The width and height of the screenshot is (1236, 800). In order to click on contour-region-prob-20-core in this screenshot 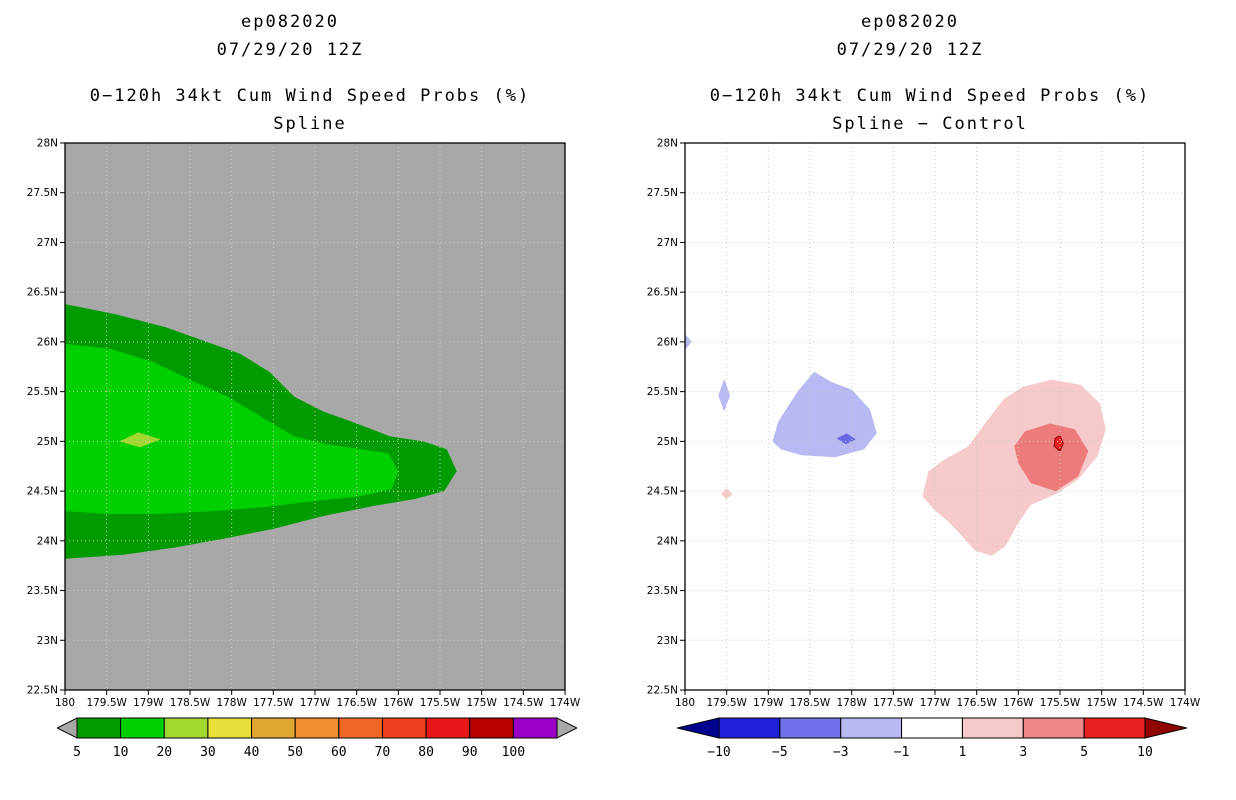, I will do `click(140, 440)`.